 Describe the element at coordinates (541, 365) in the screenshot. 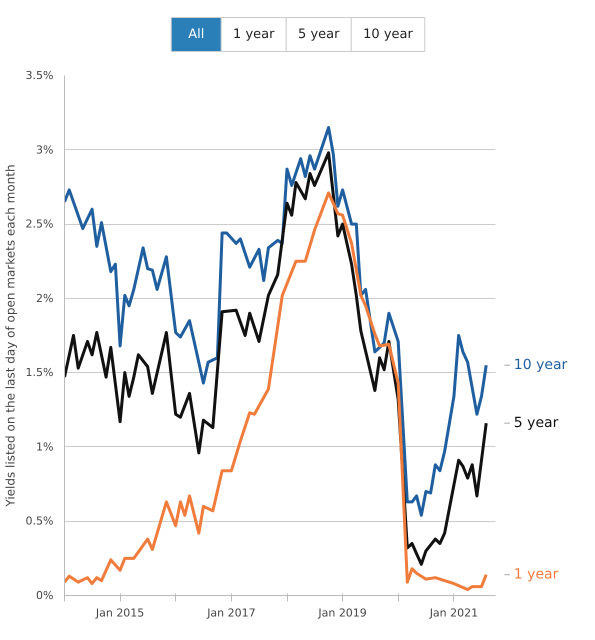

I see `series-label: 10 year` at that location.